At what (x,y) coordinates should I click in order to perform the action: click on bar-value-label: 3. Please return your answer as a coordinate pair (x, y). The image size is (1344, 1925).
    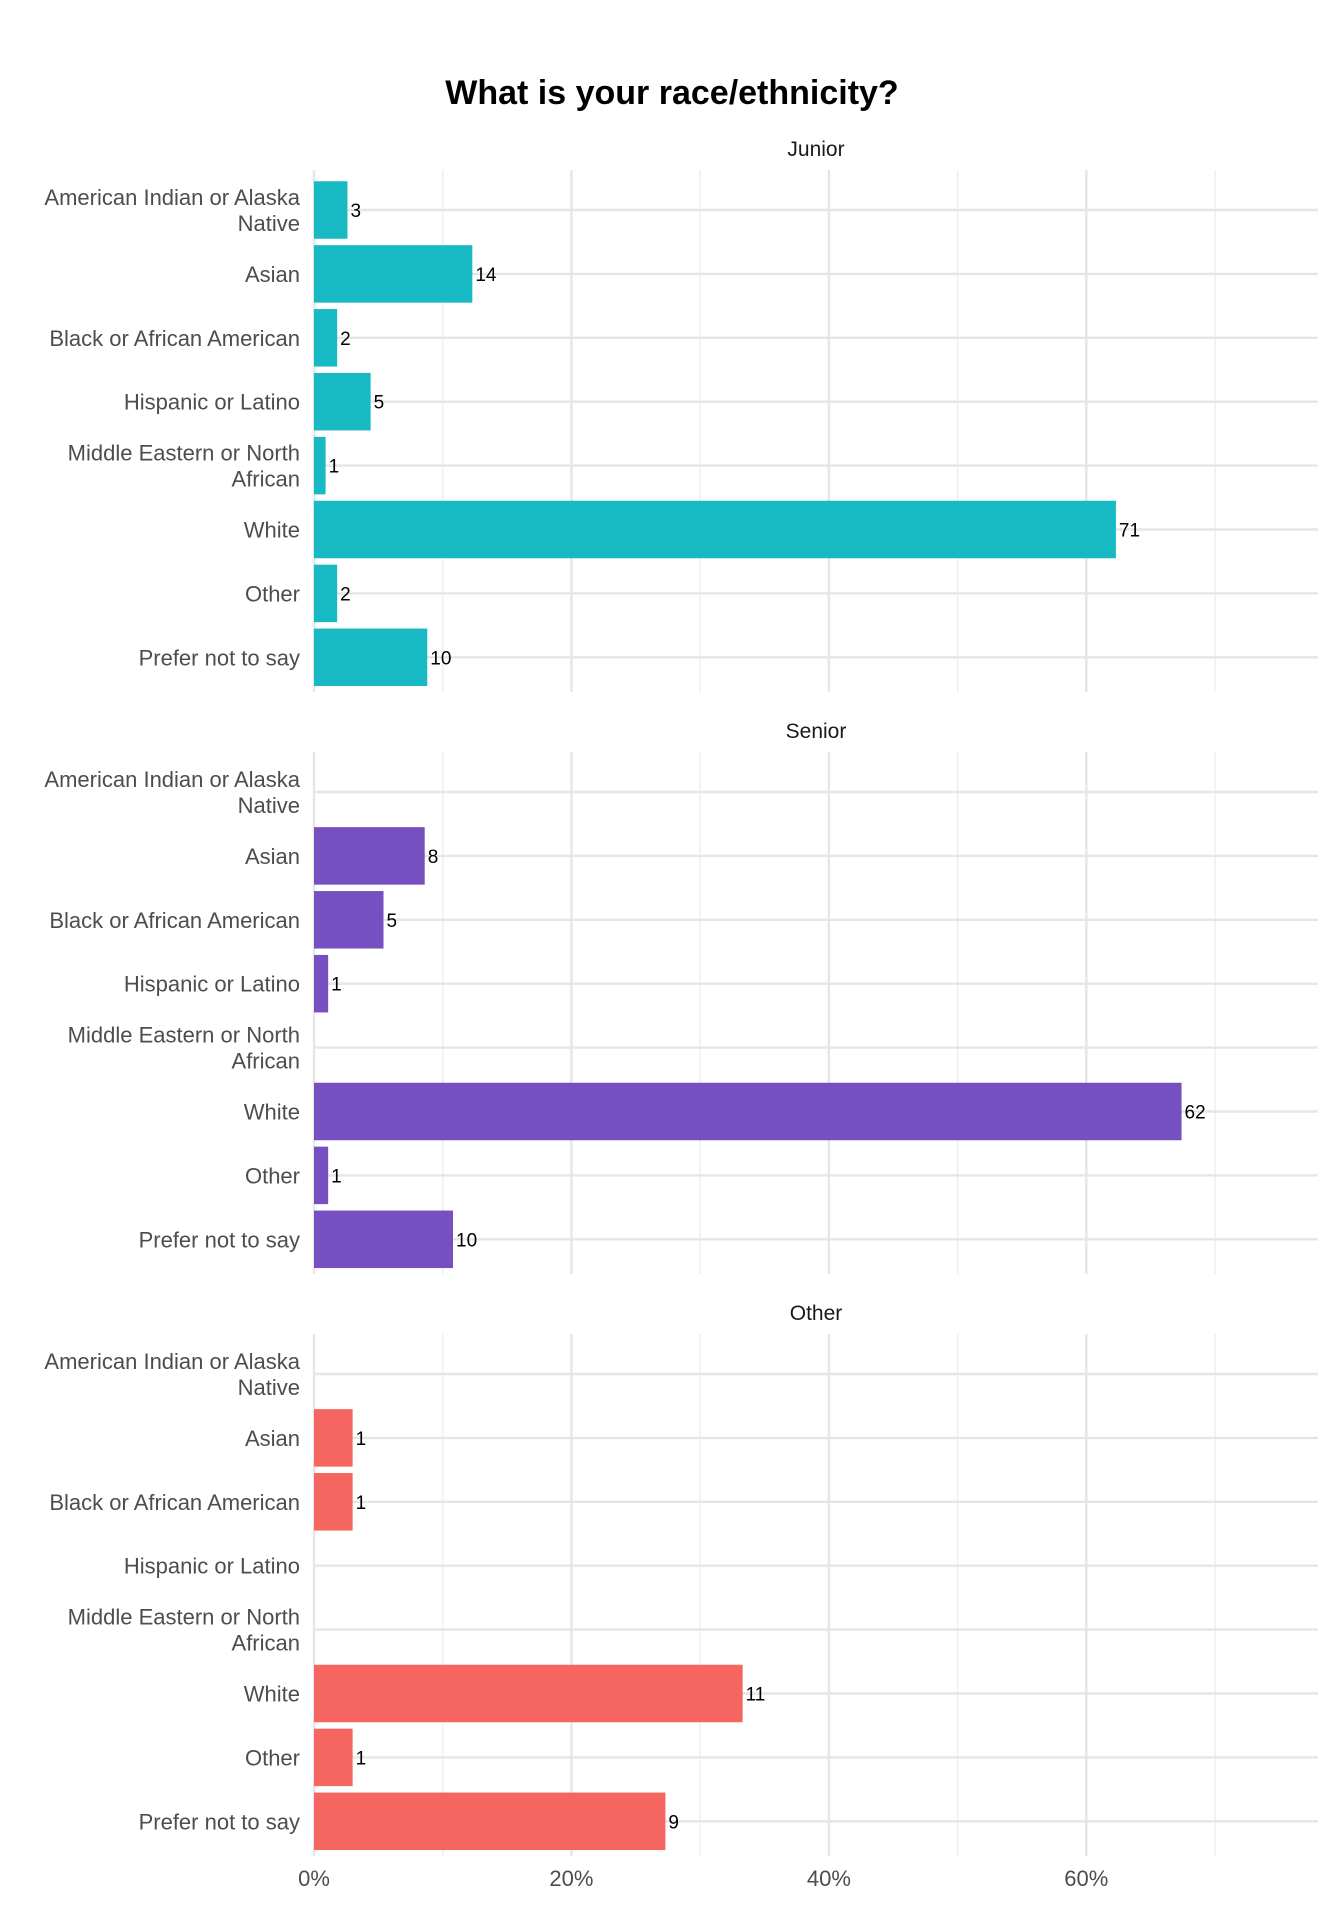
    Looking at the image, I should click on (355, 211).